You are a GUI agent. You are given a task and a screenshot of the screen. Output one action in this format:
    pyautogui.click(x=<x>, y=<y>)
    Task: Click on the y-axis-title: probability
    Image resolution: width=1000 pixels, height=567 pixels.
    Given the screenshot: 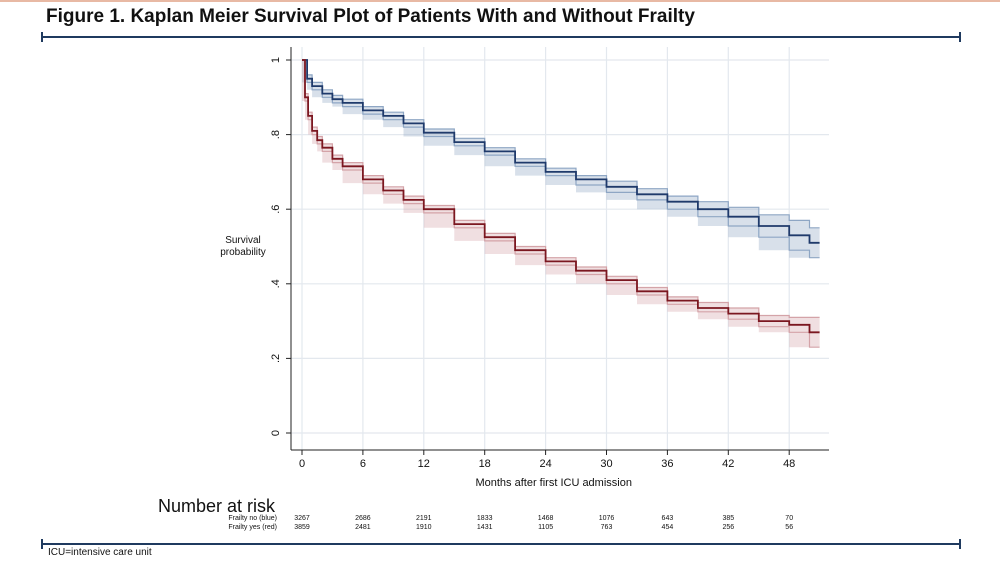 What is the action you would take?
    pyautogui.click(x=243, y=252)
    